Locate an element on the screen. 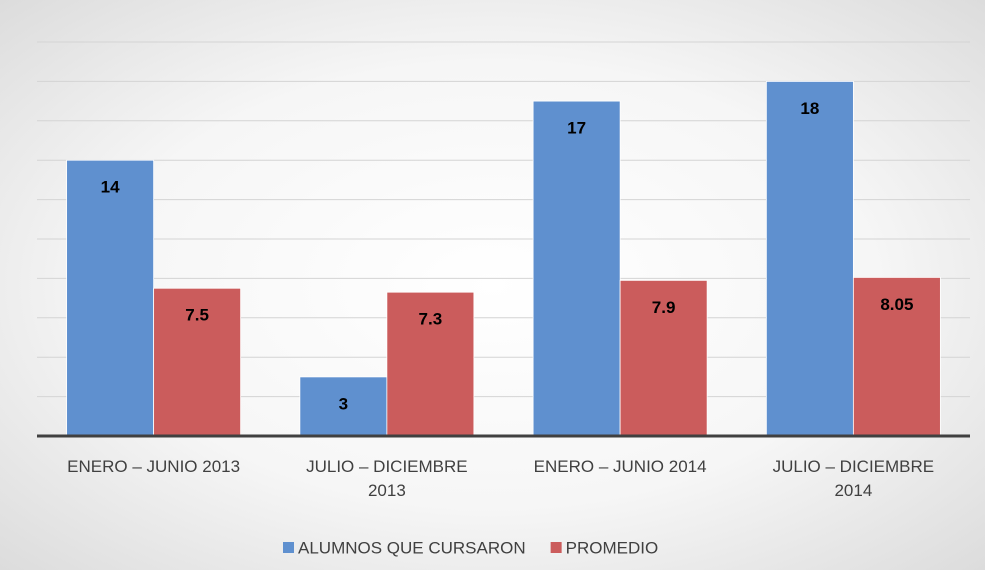 Image resolution: width=985 pixels, height=570 pixels. data-label: 17 is located at coordinates (576, 128).